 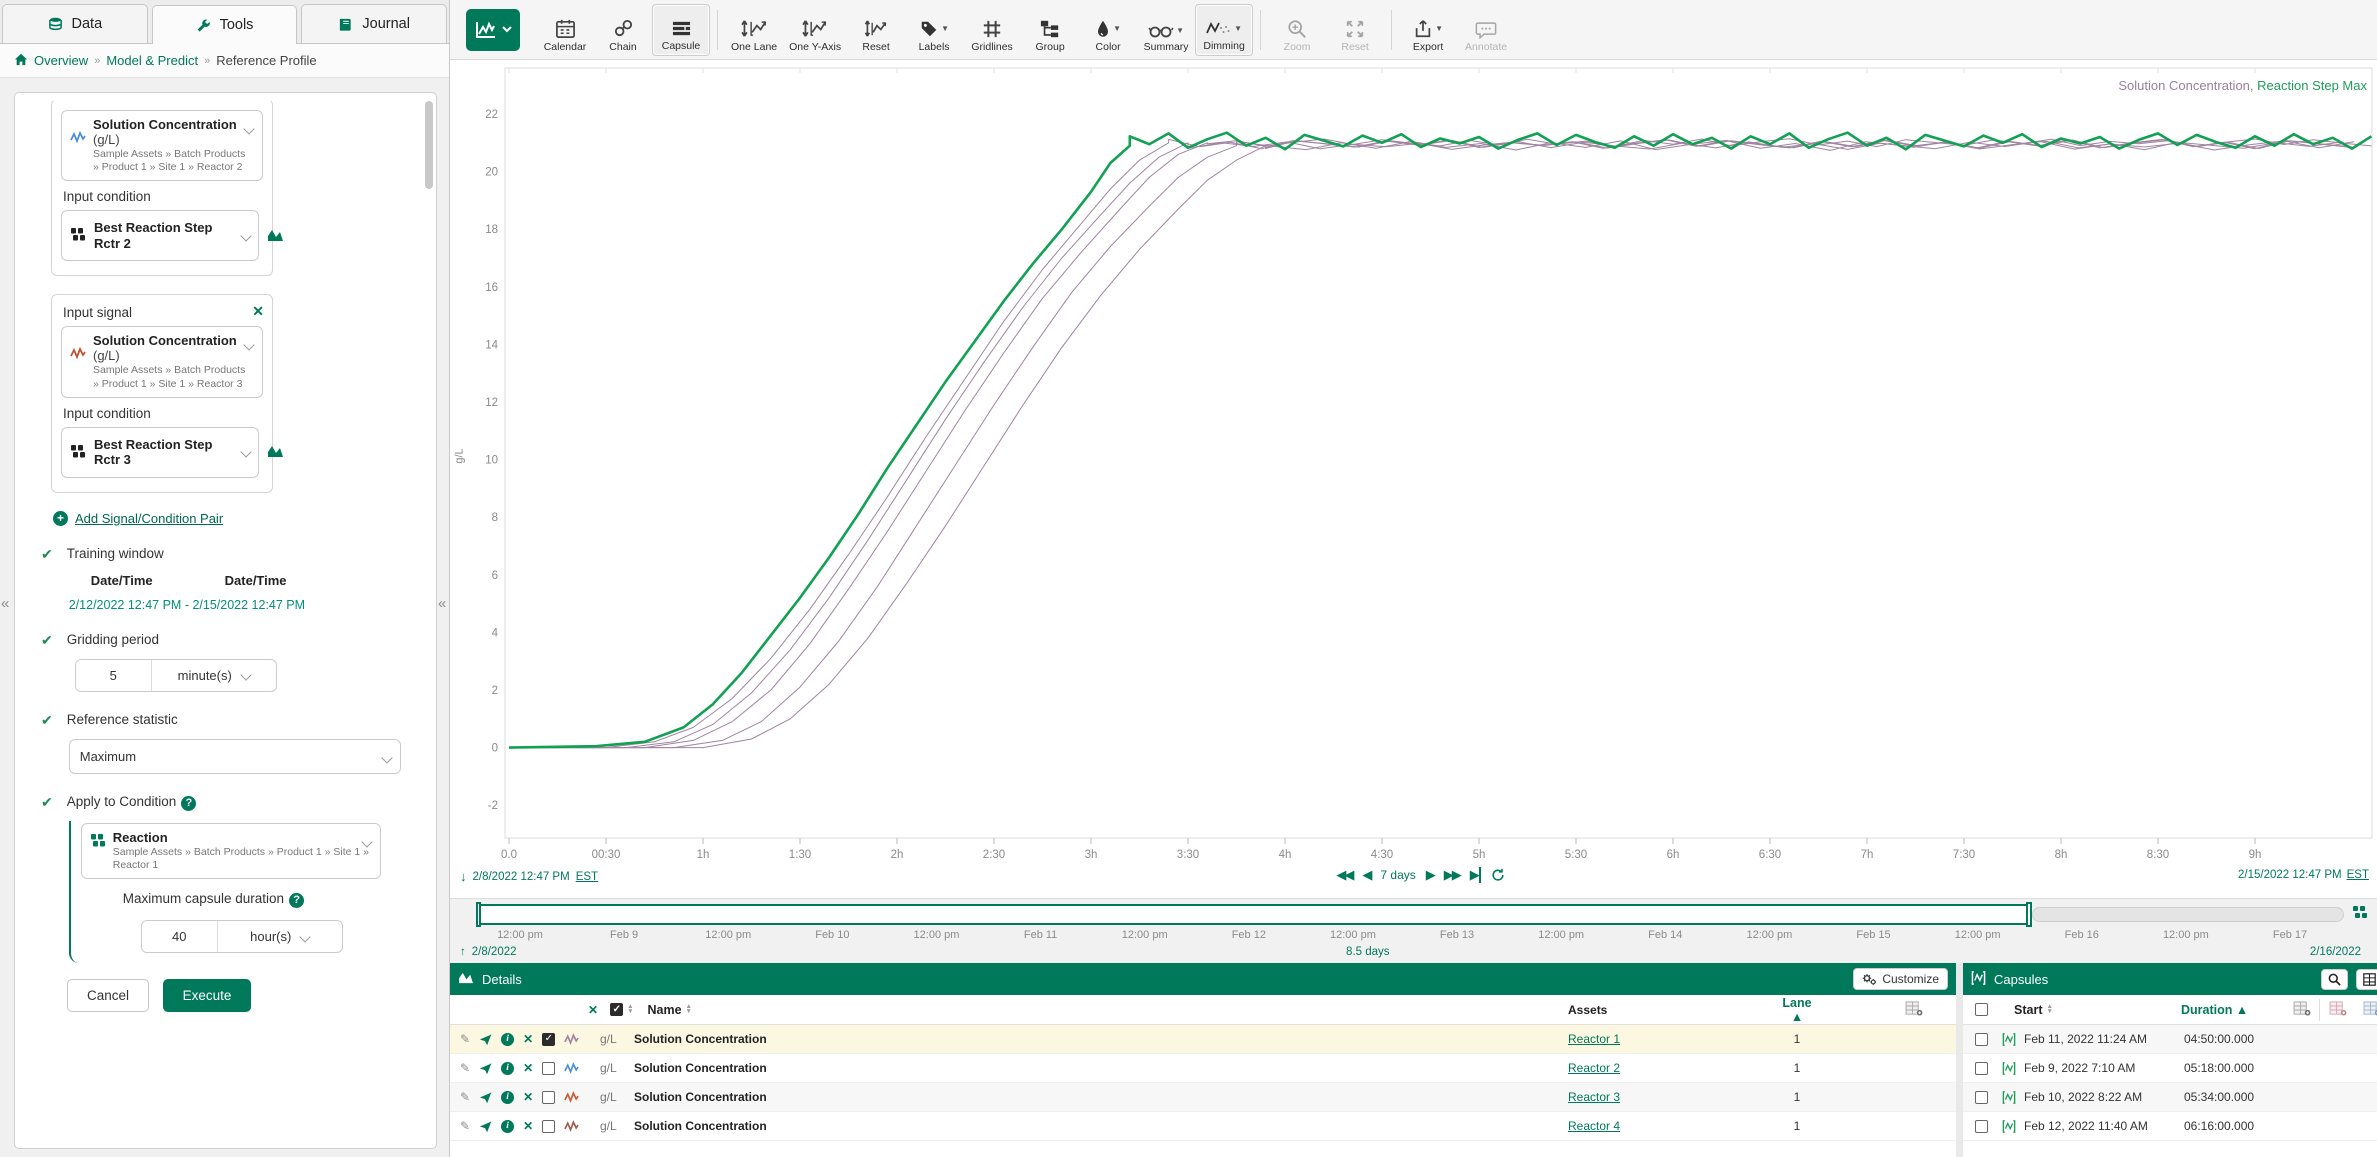 What do you see at coordinates (1594, 1126) in the screenshot?
I see `asset-link: Reactor 4` at bounding box center [1594, 1126].